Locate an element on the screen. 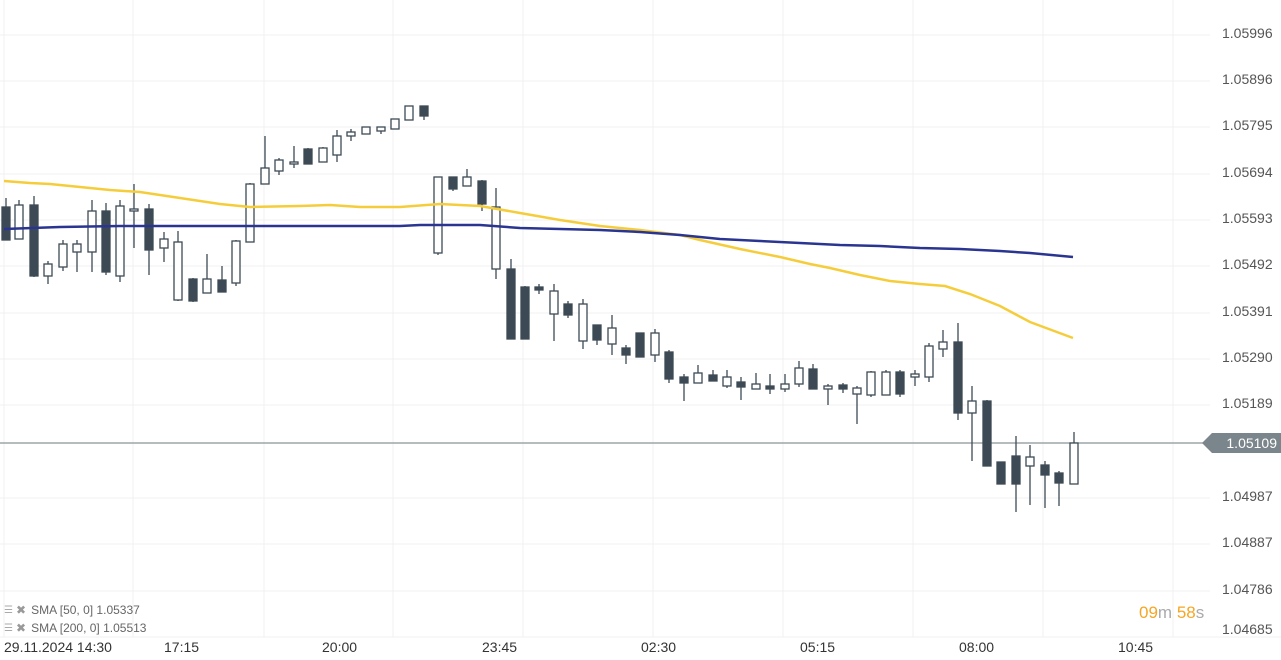 This screenshot has height=660, width=1281. x-tick: 17:15 is located at coordinates (182, 647).